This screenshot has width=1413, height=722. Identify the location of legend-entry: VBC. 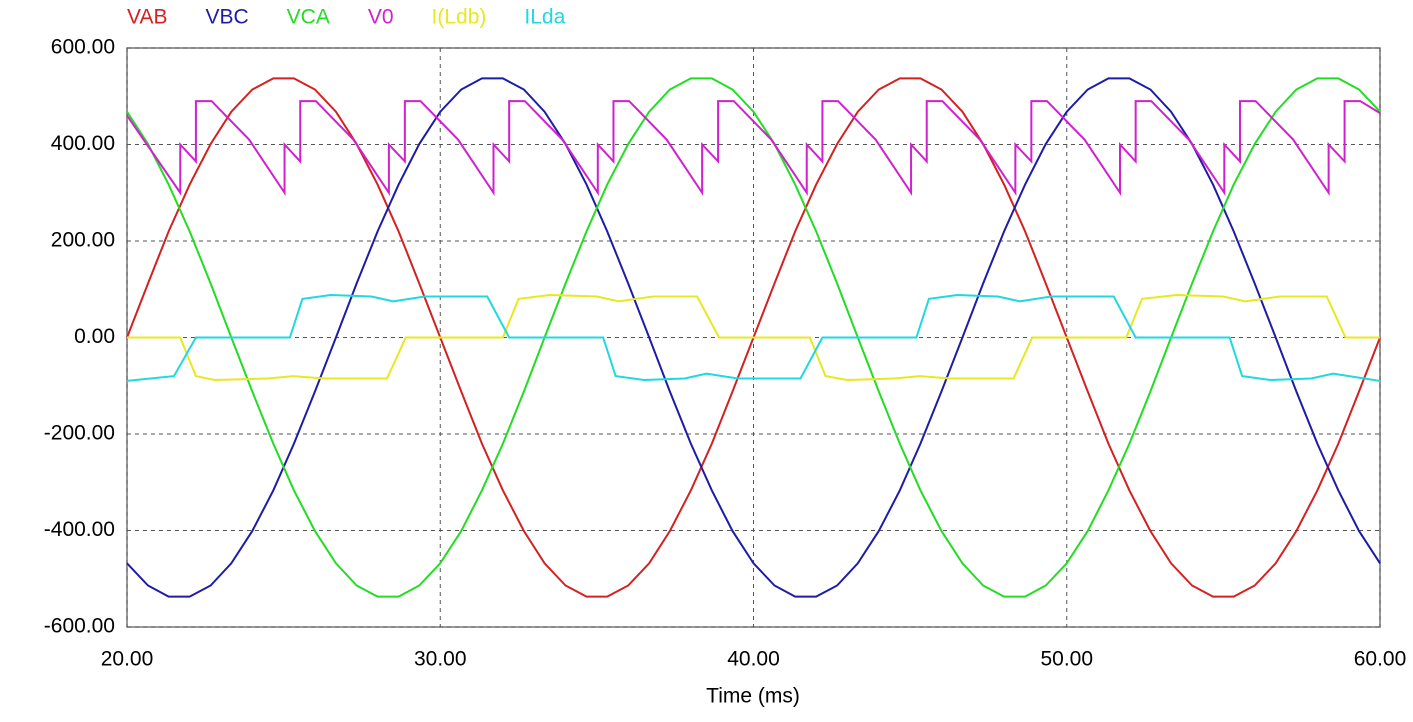
(226, 17).